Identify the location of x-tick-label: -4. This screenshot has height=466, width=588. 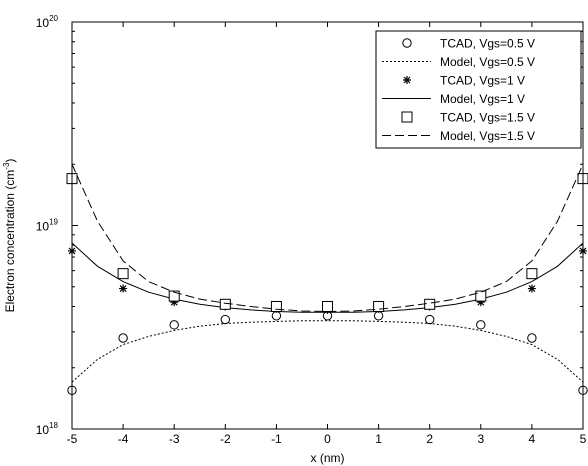
(123, 439).